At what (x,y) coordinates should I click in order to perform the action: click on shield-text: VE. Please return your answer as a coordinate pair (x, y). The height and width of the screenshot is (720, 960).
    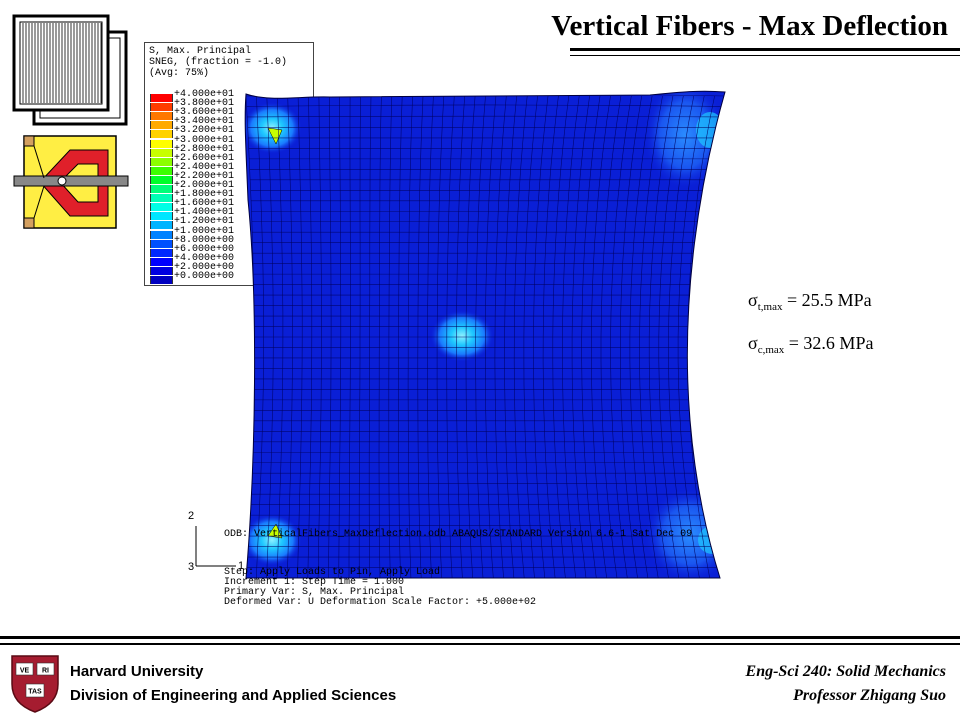
    Looking at the image, I should click on (25, 671).